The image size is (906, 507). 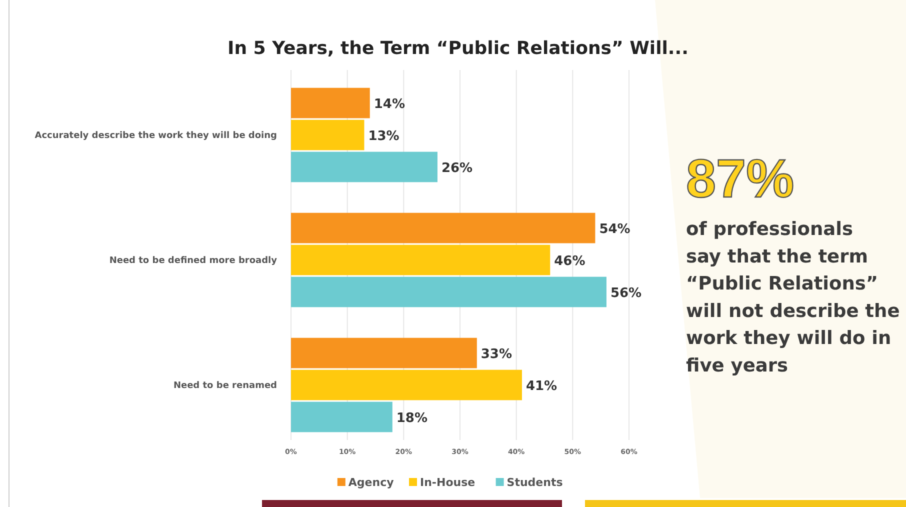 What do you see at coordinates (626, 293) in the screenshot?
I see `data-label: 56%` at bounding box center [626, 293].